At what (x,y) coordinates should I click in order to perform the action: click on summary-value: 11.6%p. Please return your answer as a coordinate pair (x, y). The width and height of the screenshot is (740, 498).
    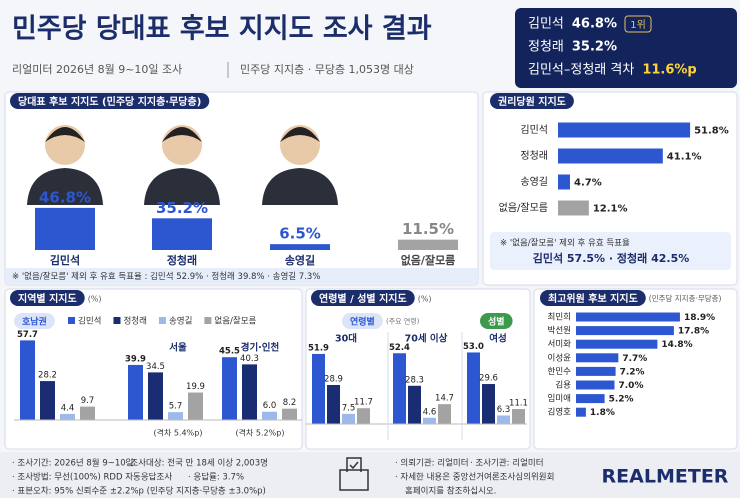
    Looking at the image, I should click on (669, 70).